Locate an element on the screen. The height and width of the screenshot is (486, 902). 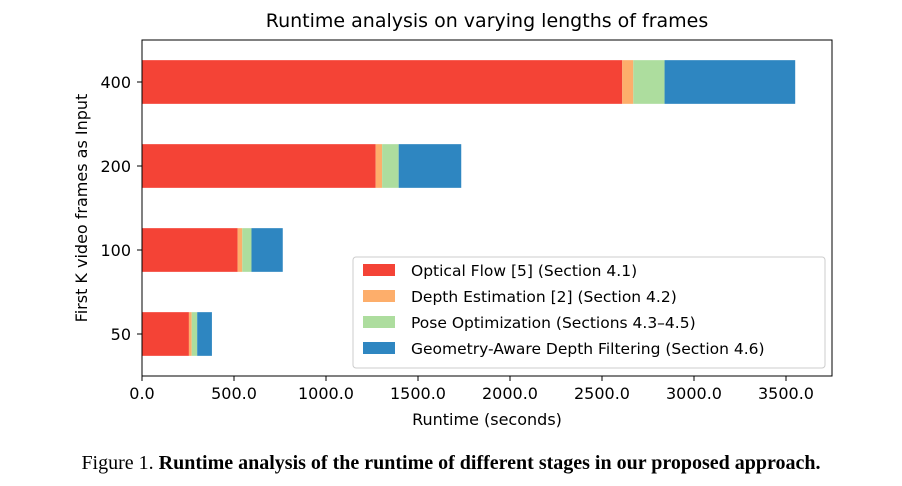
caption-prefix: Figure 1. is located at coordinates (120, 463).